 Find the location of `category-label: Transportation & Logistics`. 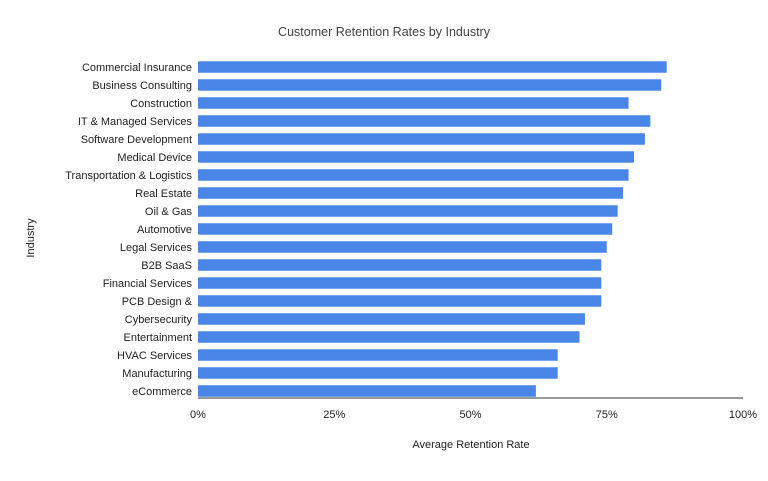

category-label: Transportation & Logistics is located at coordinates (128, 176).